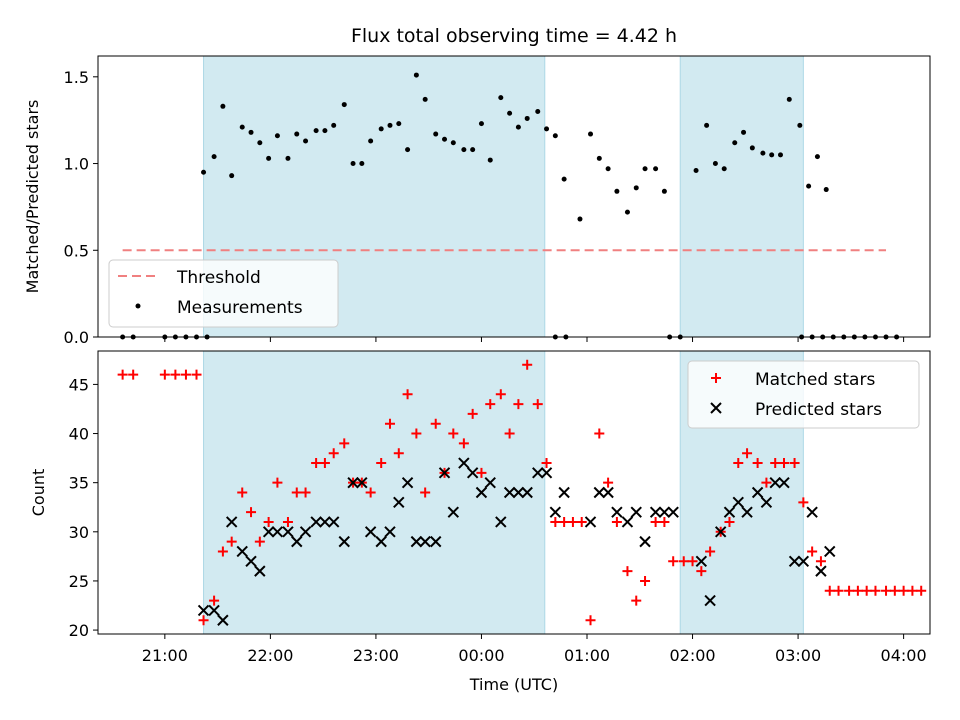 The height and width of the screenshot is (720, 960). Describe the element at coordinates (270, 655) in the screenshot. I see `x-tick-label: 22:00` at that location.